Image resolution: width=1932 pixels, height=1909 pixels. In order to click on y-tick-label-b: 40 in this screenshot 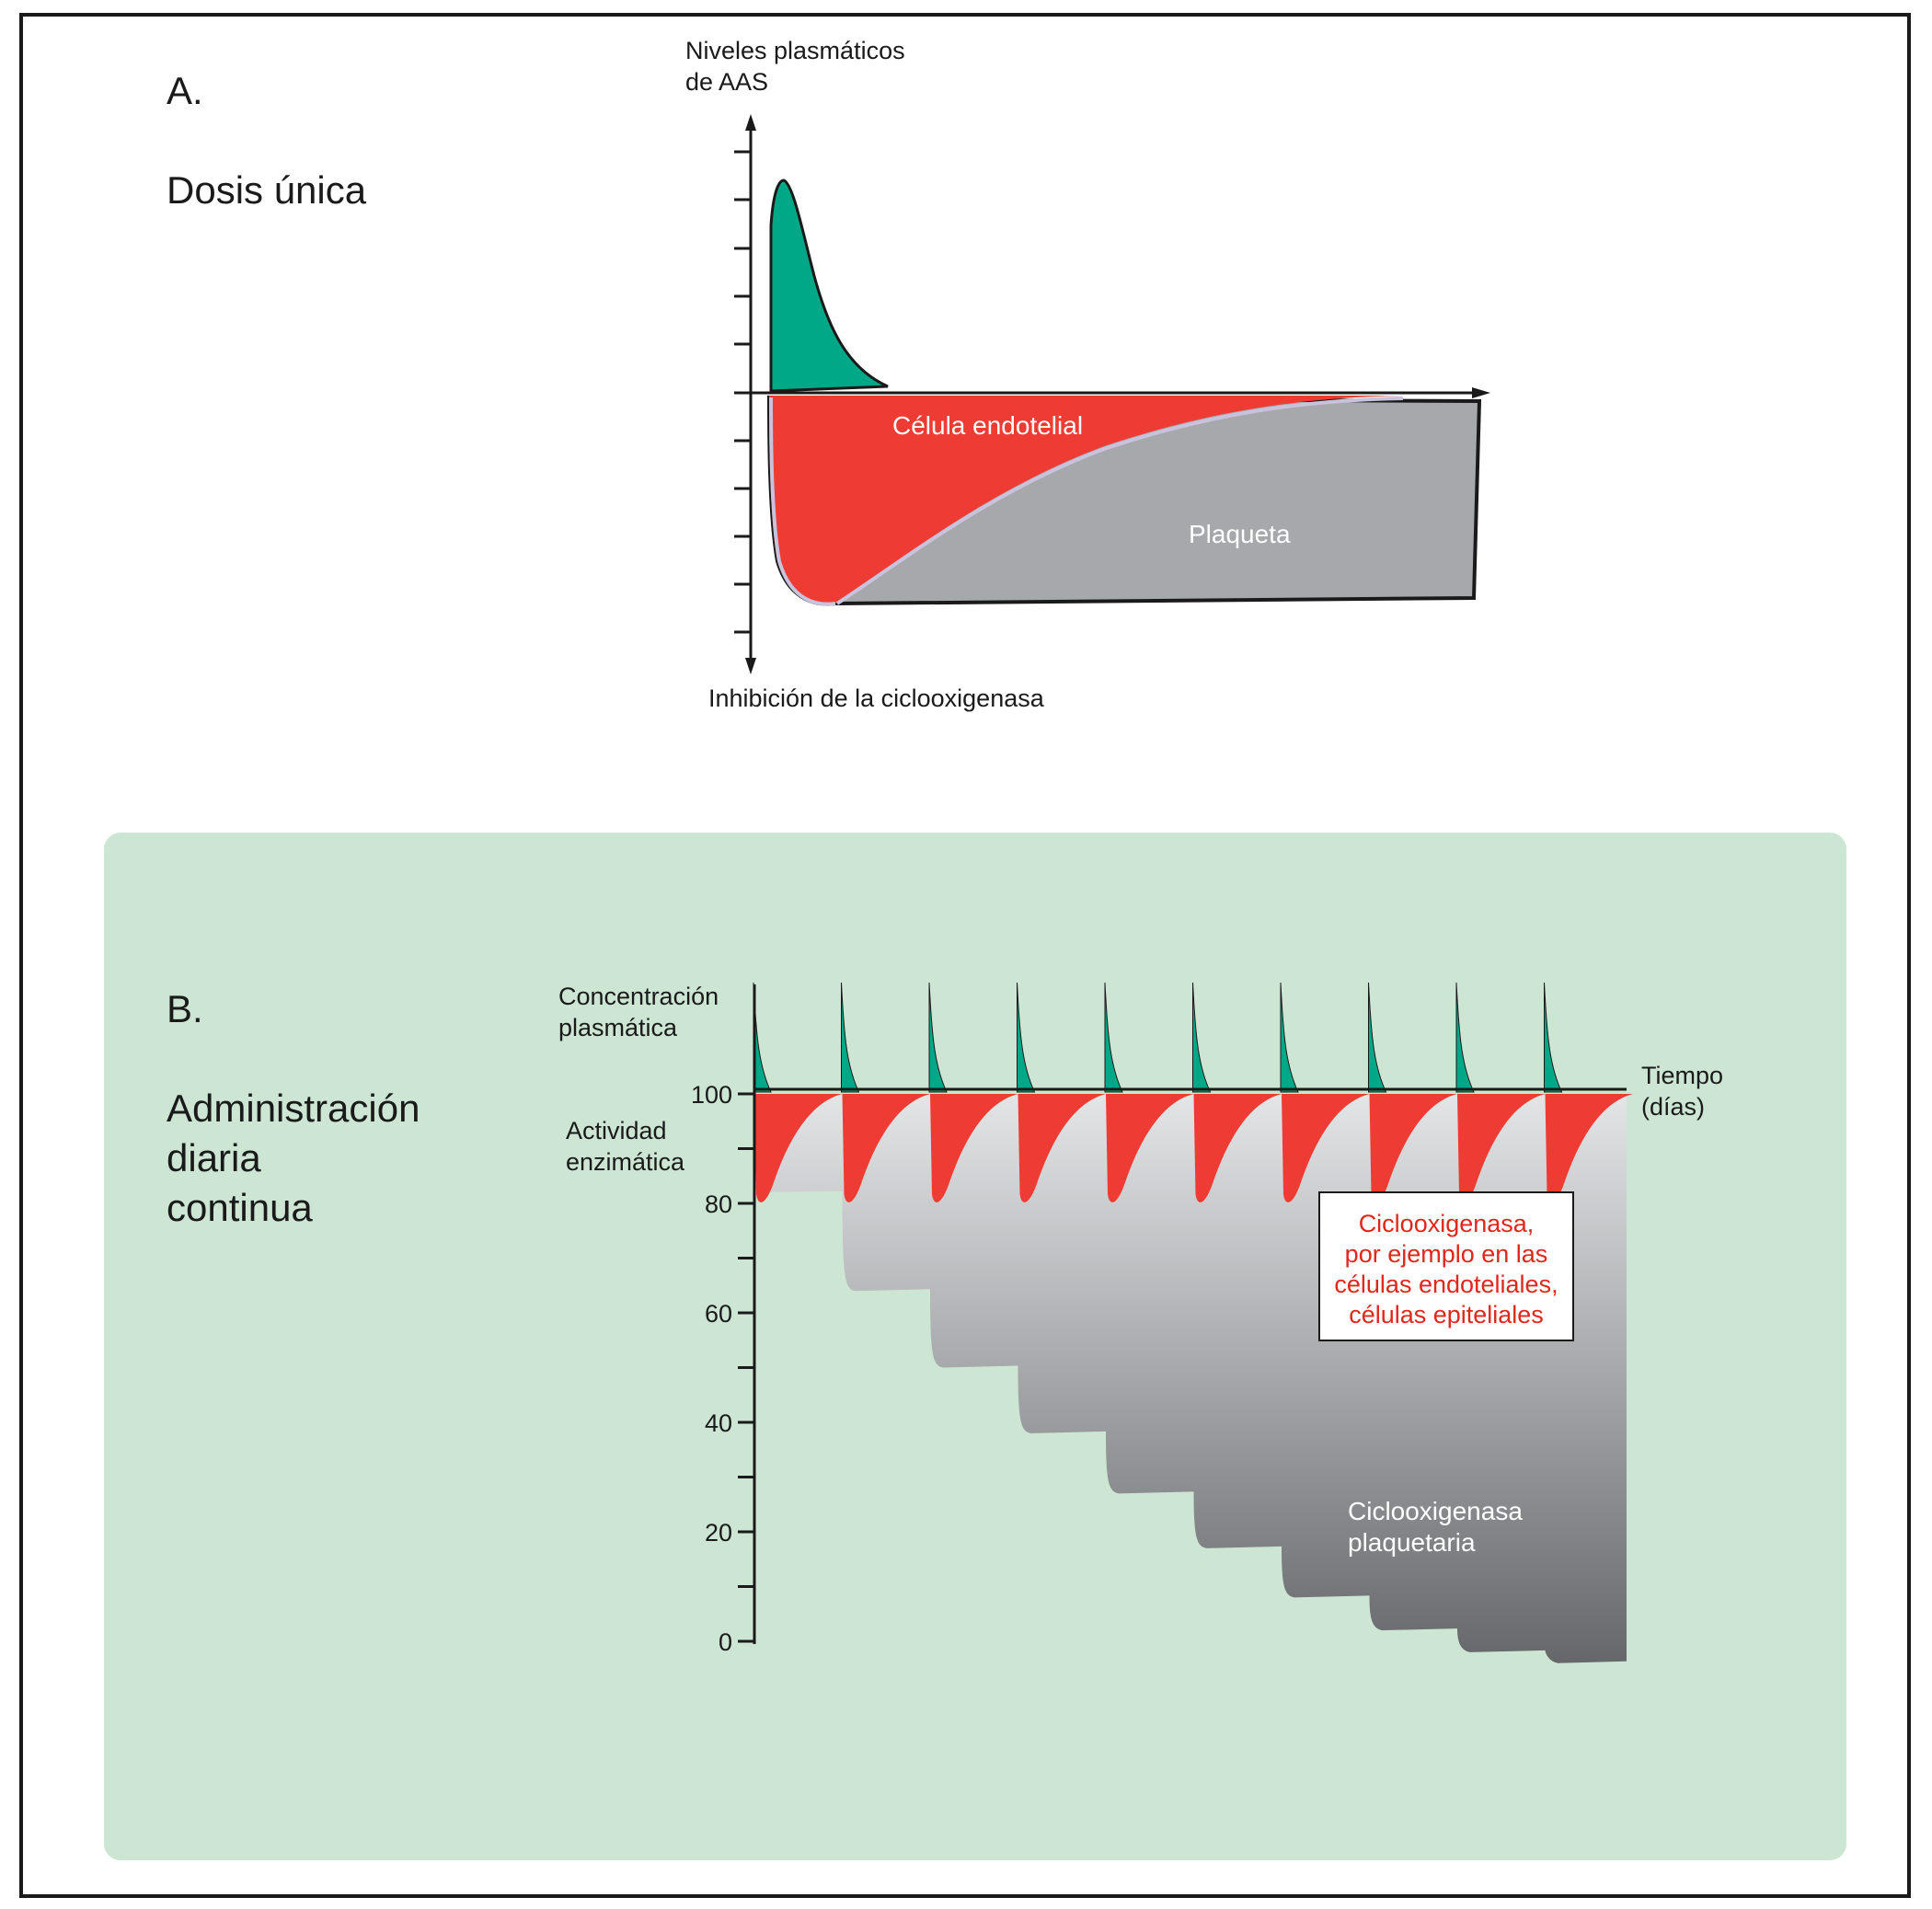, I will do `click(718, 1423)`.